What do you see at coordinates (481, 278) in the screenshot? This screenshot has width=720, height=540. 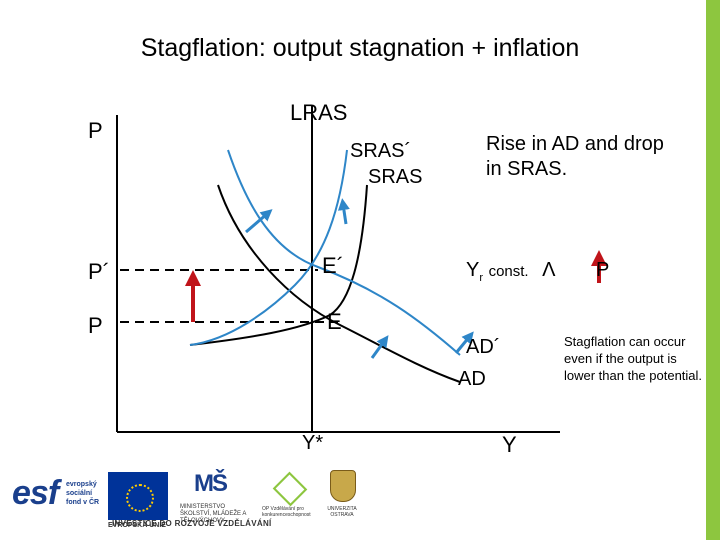 I see `relation-subscript: r` at bounding box center [481, 278].